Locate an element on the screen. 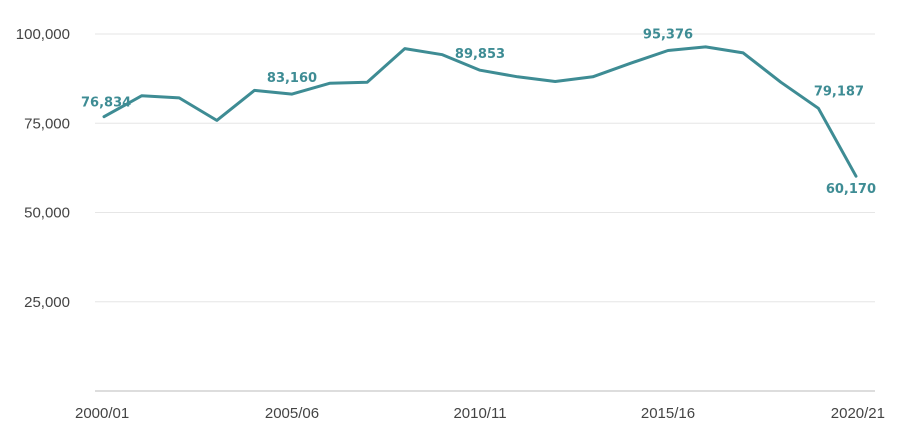 The height and width of the screenshot is (440, 900). y-axis-tick-labels: 25,000 50,000 75,000 100,000 is located at coordinates (43, 168).